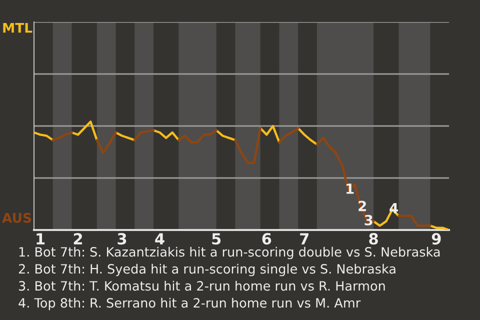 Image resolution: width=480 pixels, height=320 pixels. I want to click on text: 1. Bot 7th: S. Kazantziakis hit a run-scoring double vs S. Nebraska, so click(229, 253).